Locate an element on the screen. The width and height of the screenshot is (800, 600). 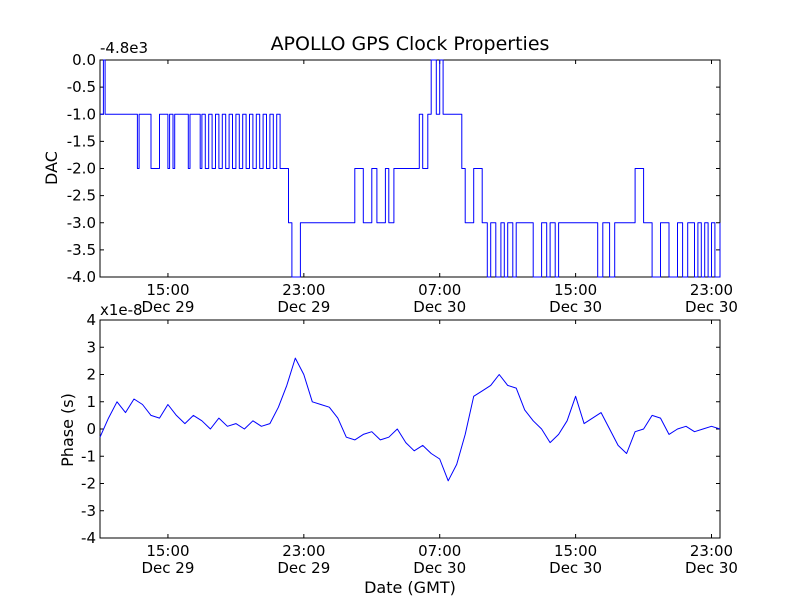
phase-ytick-label: 1 is located at coordinates (91, 402).